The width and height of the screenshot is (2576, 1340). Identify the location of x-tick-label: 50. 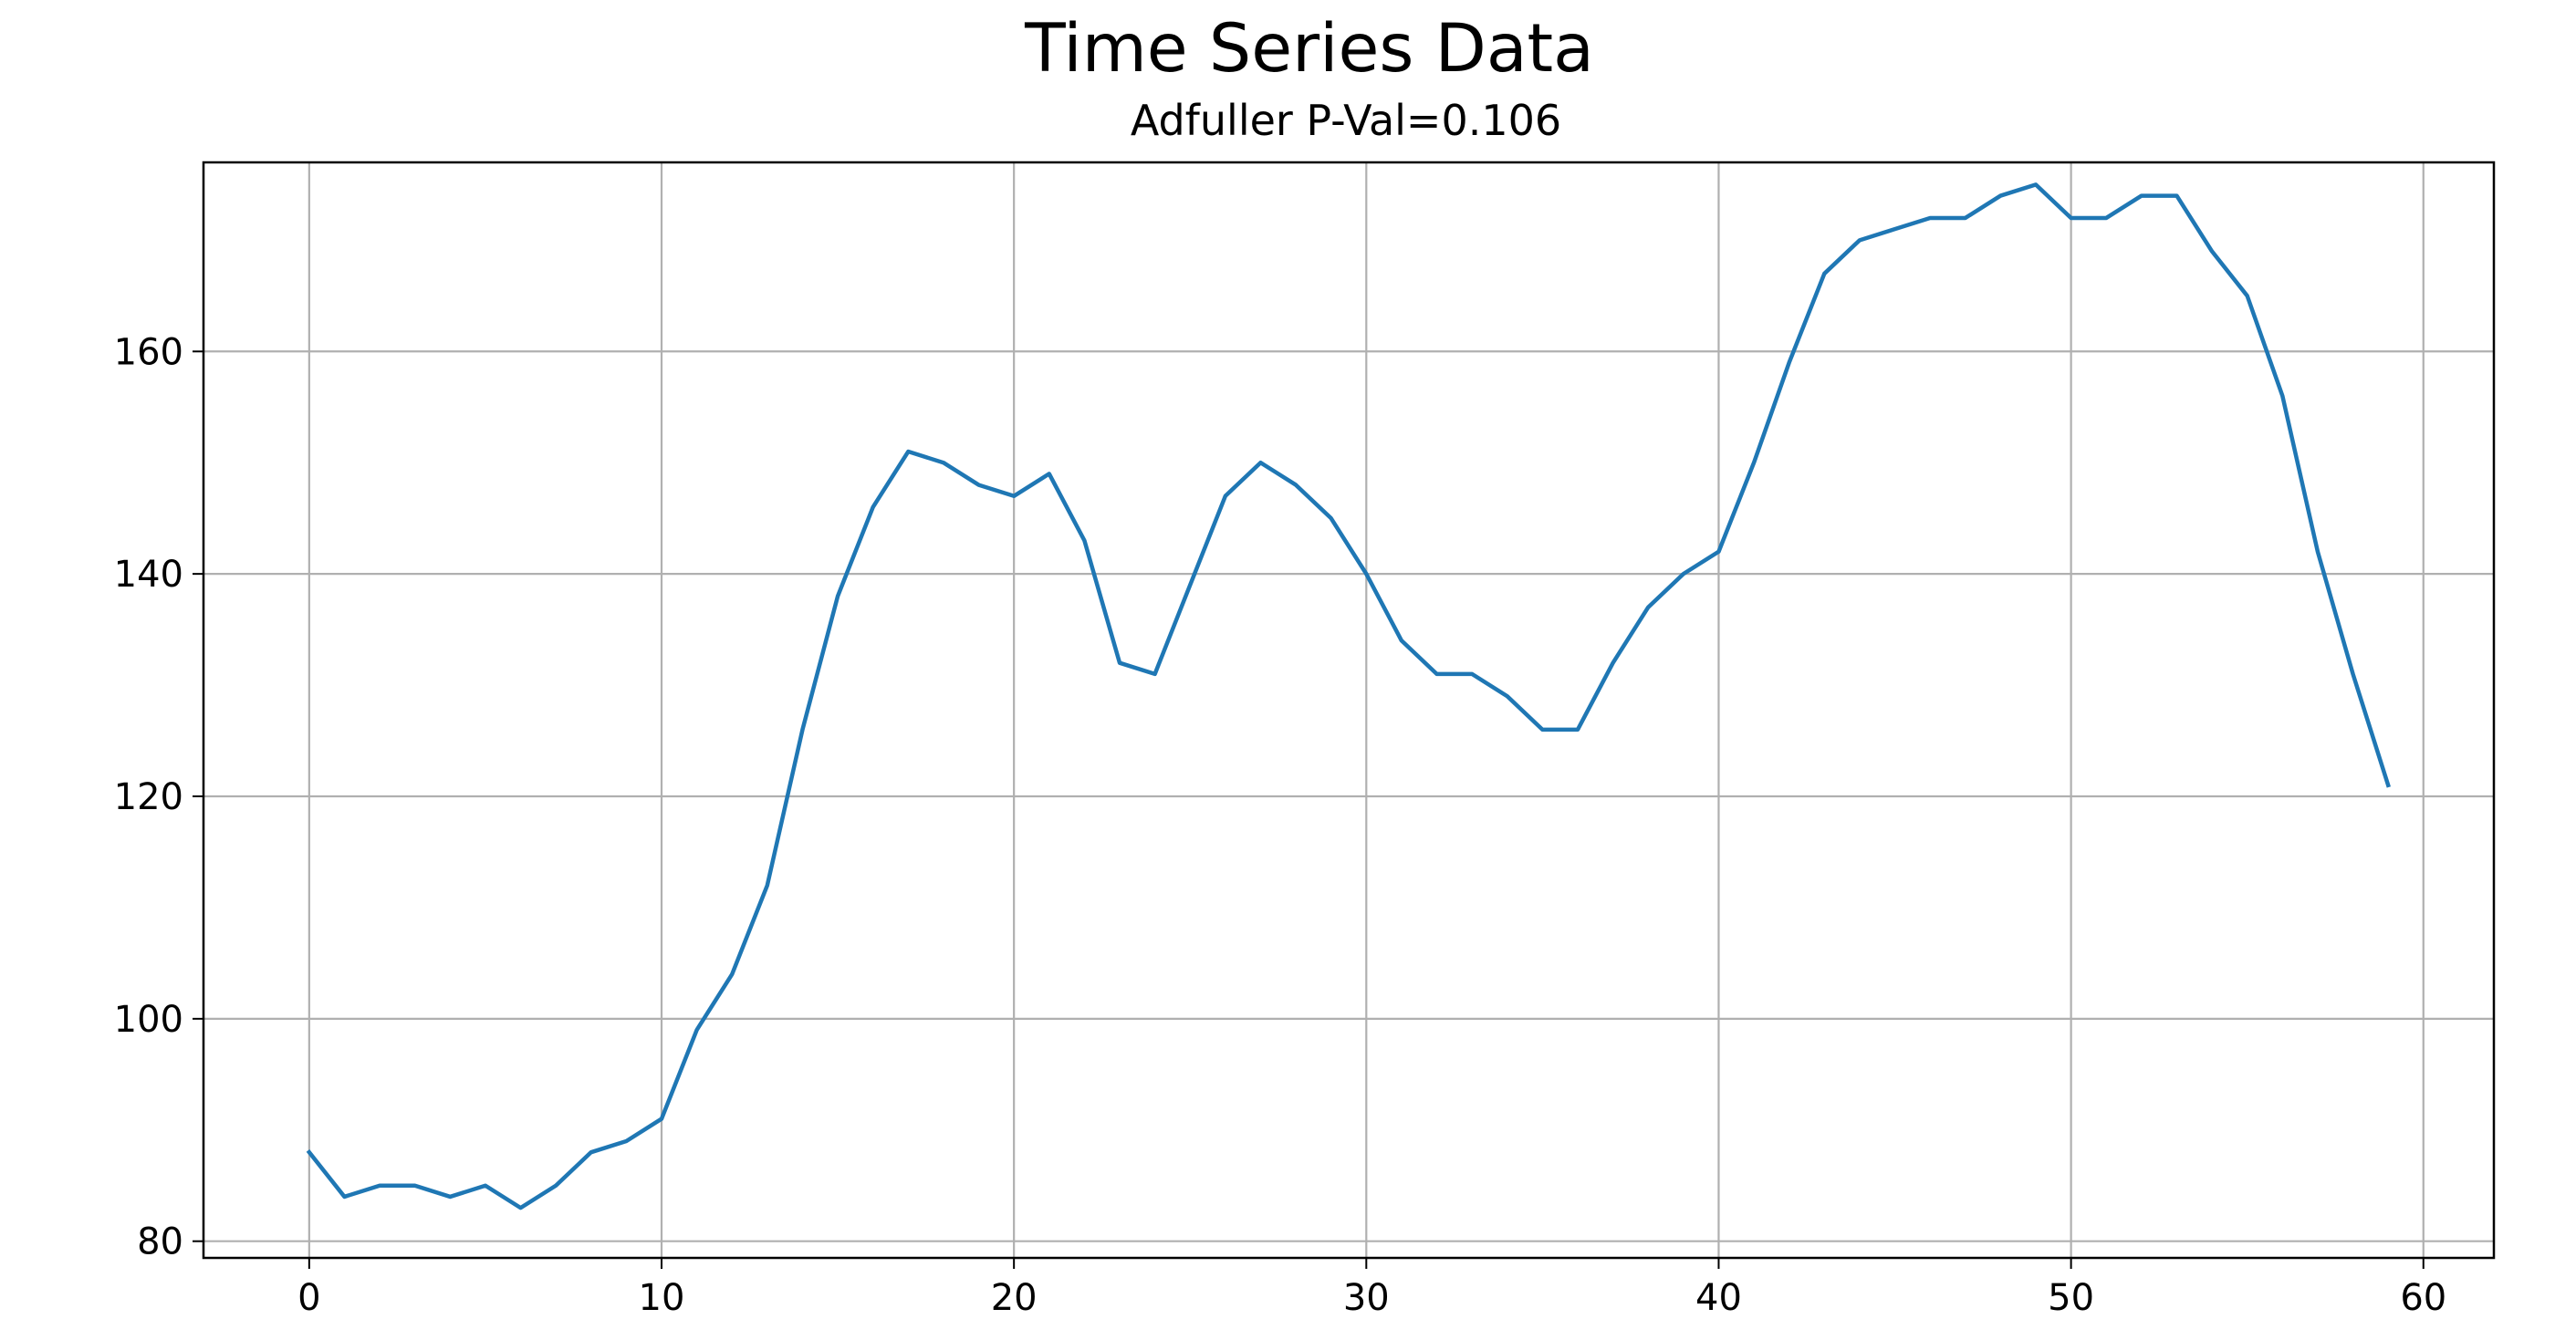
(2071, 1298).